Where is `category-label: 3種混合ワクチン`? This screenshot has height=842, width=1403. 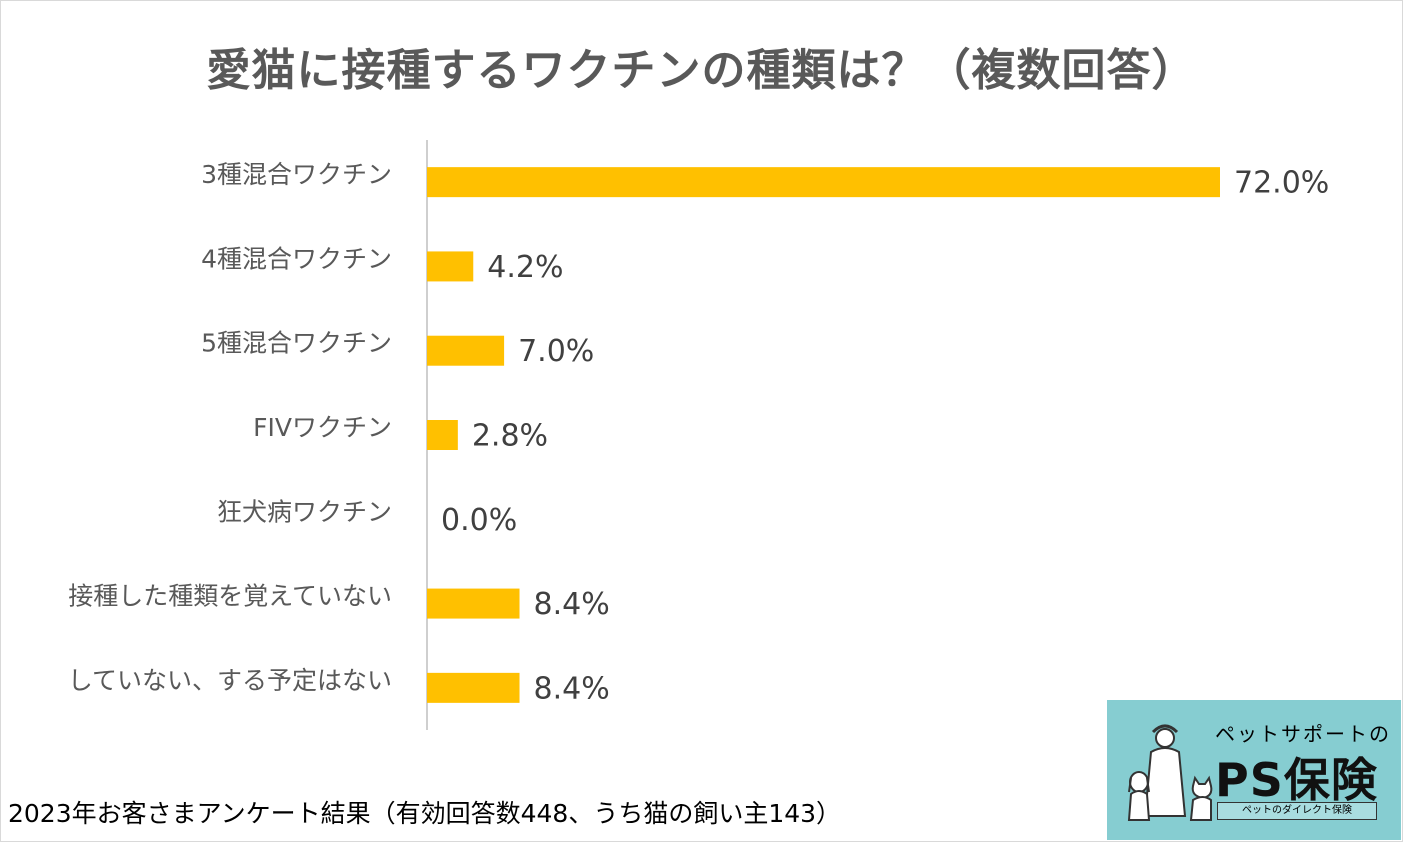
category-label: 3種混合ワクチン is located at coordinates (296, 174).